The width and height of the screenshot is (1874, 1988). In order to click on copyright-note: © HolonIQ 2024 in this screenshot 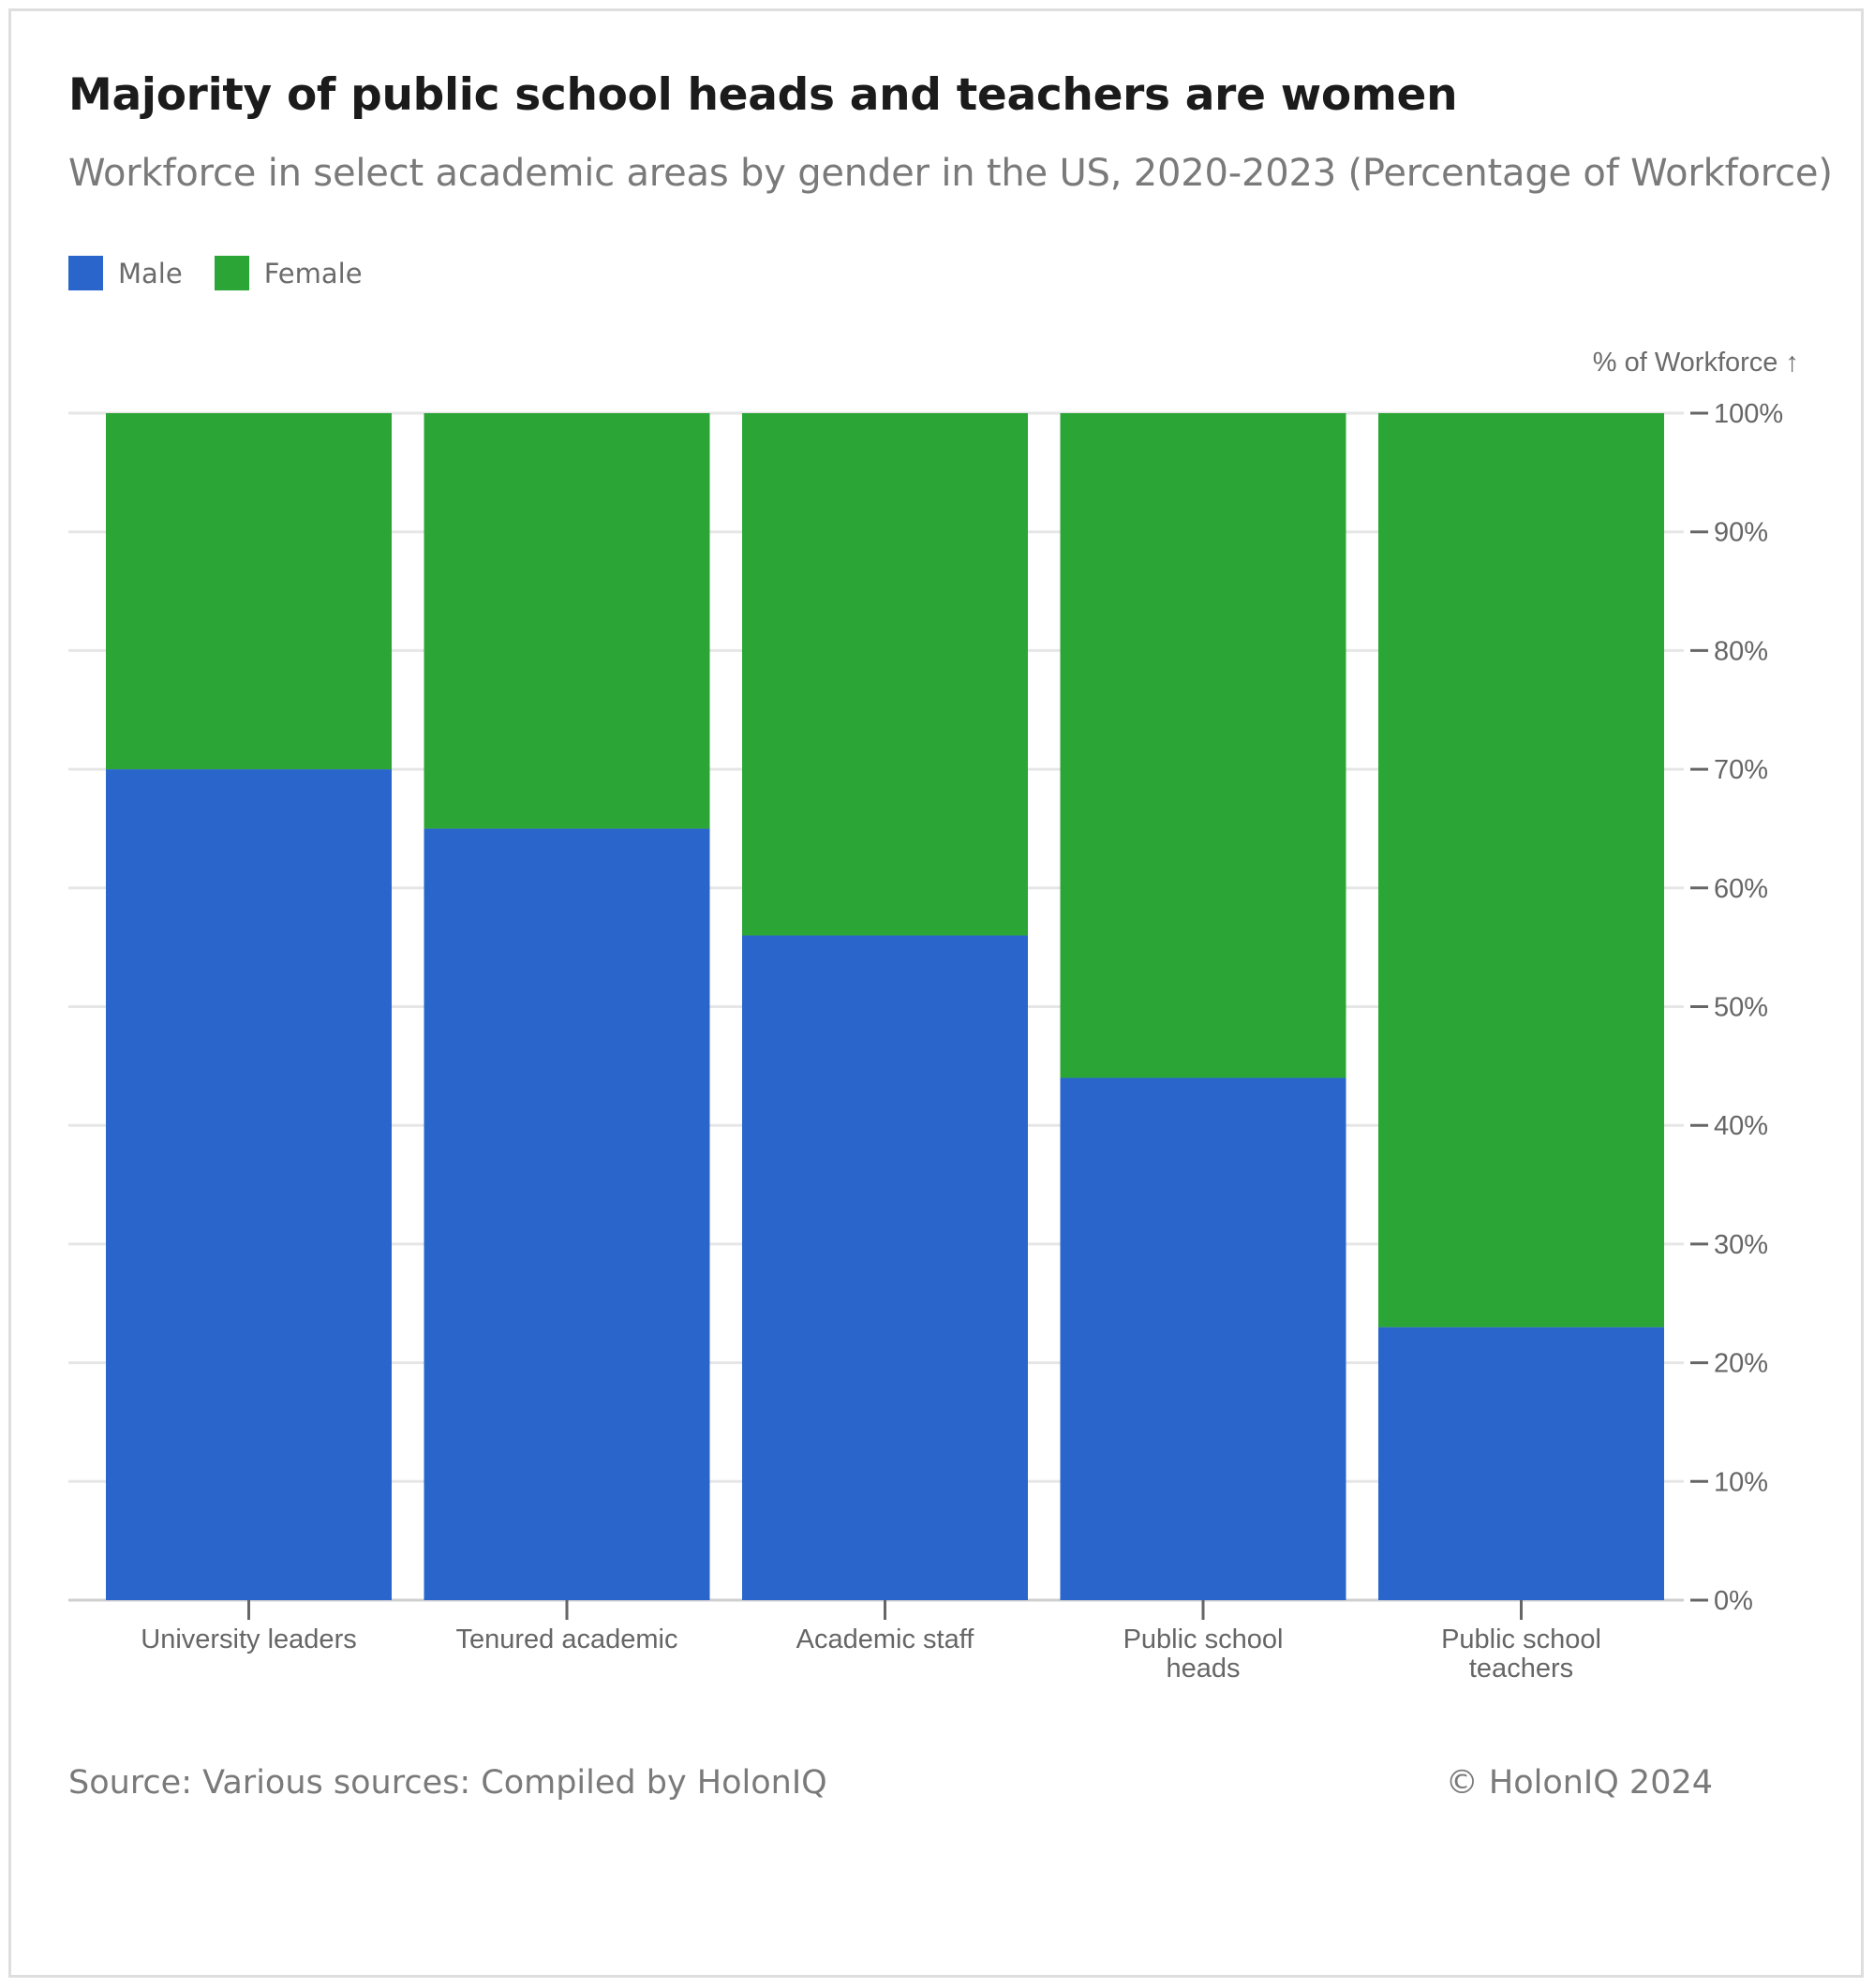, I will do `click(1579, 1783)`.